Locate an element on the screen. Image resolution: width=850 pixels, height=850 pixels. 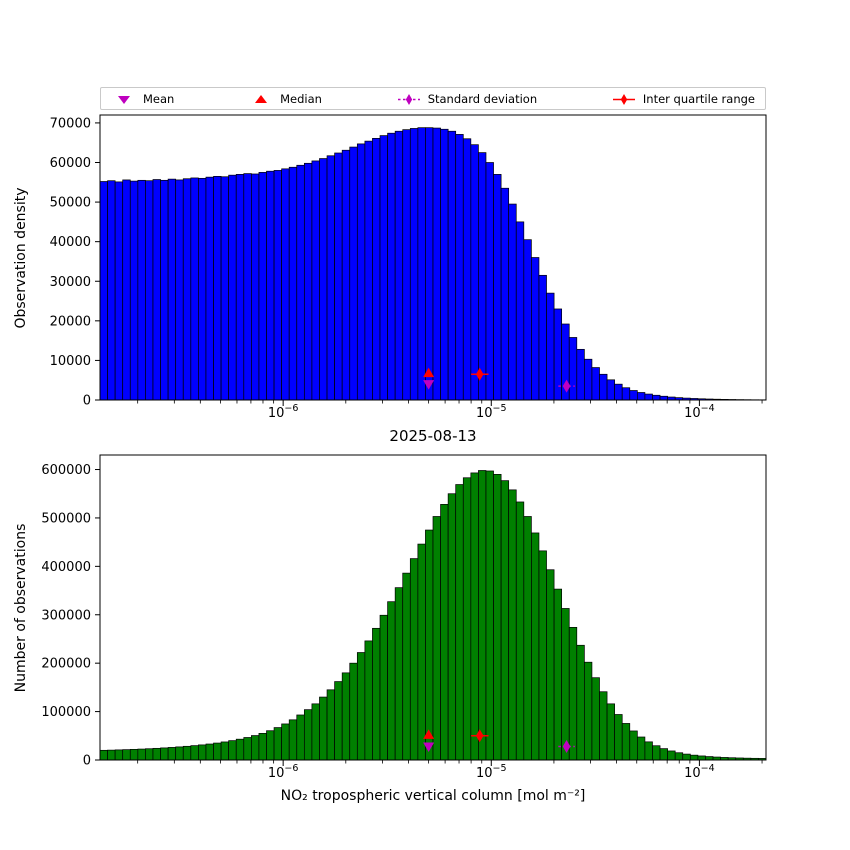
legend-label-median: Median is located at coordinates (301, 98).